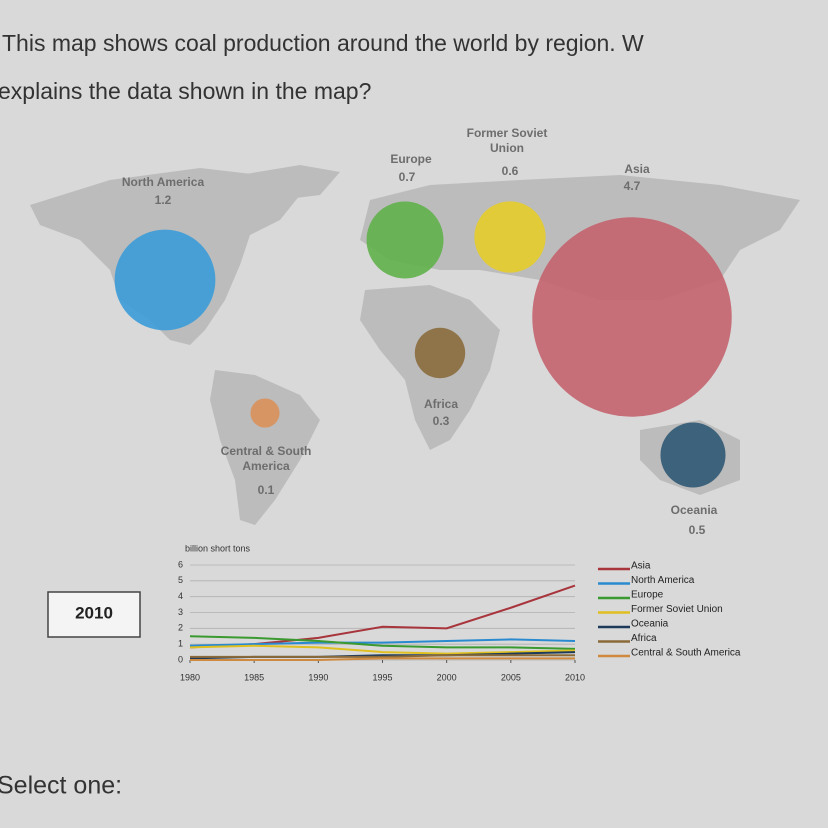 Image resolution: width=828 pixels, height=828 pixels. Describe the element at coordinates (61, 786) in the screenshot. I see `select-prompt: Select one:` at that location.